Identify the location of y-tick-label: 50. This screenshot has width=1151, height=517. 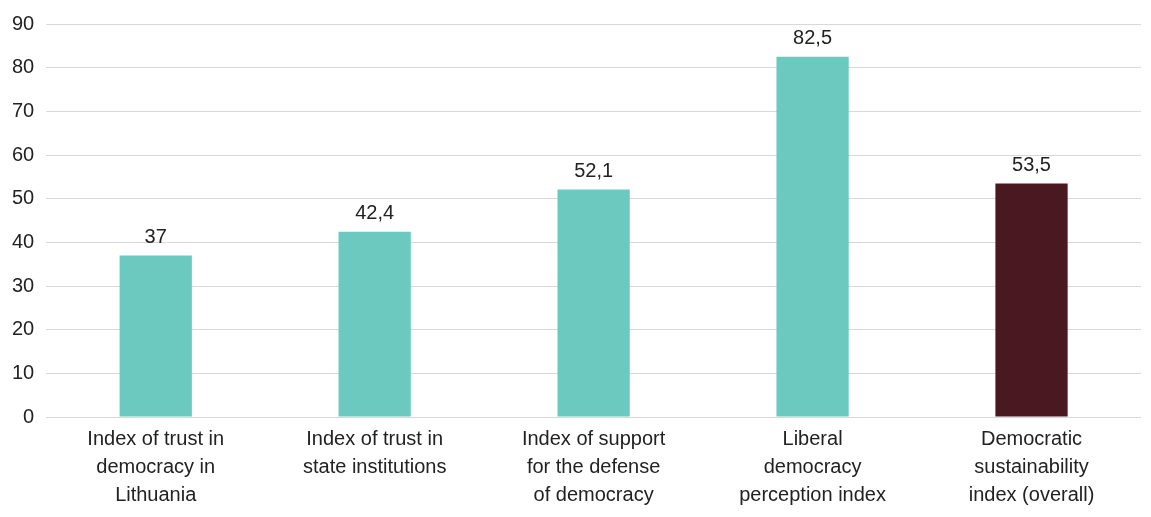
(23, 197).